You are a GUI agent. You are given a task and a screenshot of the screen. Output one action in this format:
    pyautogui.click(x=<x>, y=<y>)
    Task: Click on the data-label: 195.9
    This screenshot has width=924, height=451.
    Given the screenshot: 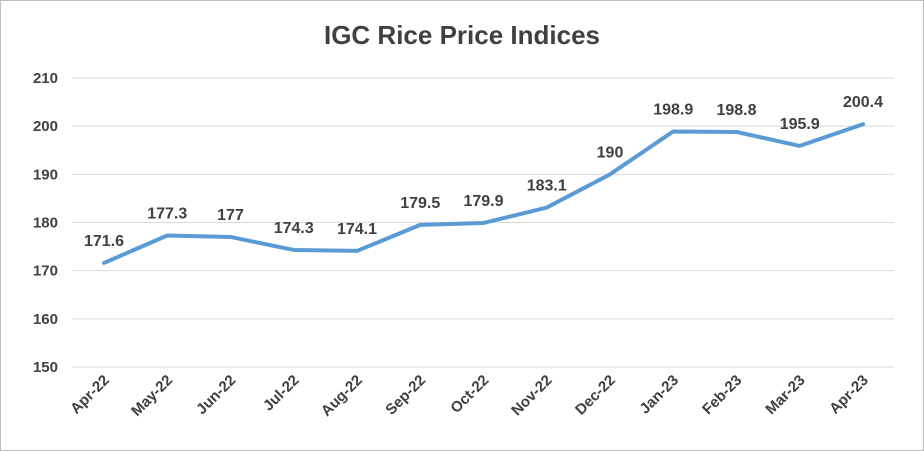 What is the action you would take?
    pyautogui.click(x=800, y=124)
    